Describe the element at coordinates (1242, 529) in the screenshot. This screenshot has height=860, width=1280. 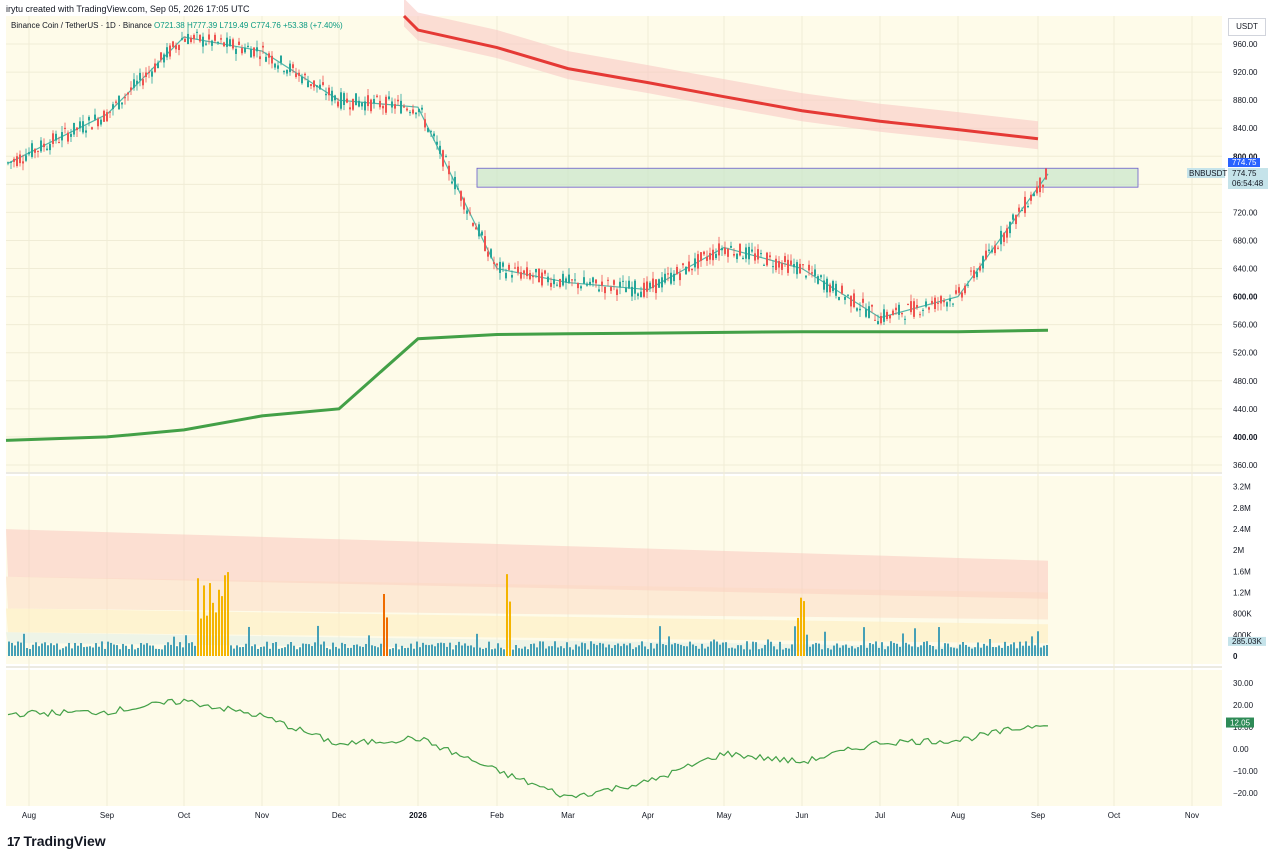
I see `volume-y-tick: 2.4M` at that location.